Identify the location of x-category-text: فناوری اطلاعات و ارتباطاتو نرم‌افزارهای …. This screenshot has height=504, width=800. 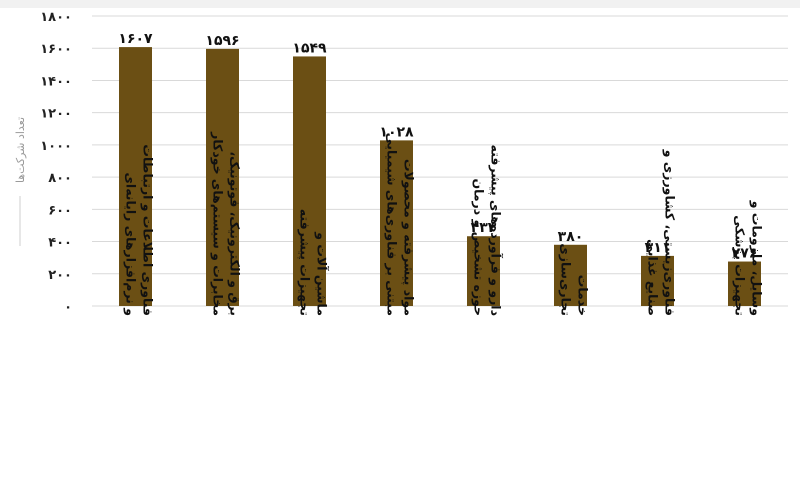
(139, 230).